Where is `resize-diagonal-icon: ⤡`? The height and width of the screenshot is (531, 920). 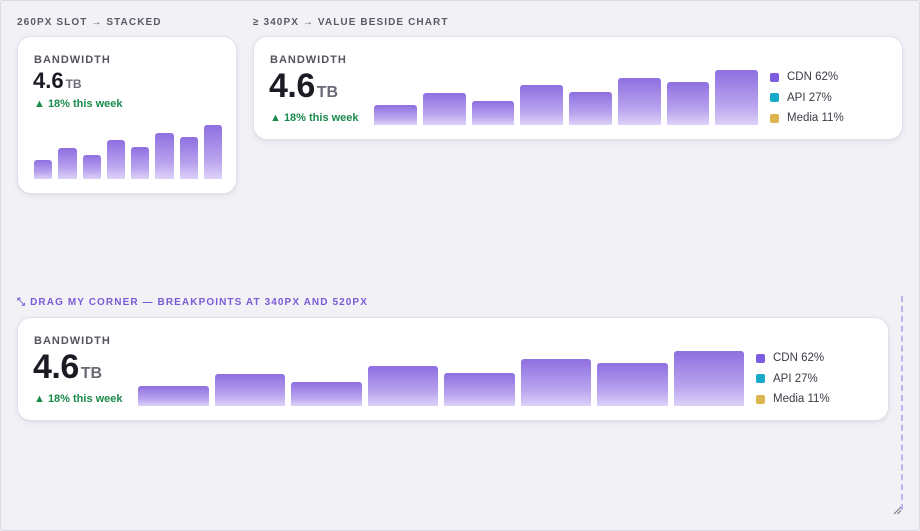 resize-diagonal-icon: ⤡ is located at coordinates (22, 302).